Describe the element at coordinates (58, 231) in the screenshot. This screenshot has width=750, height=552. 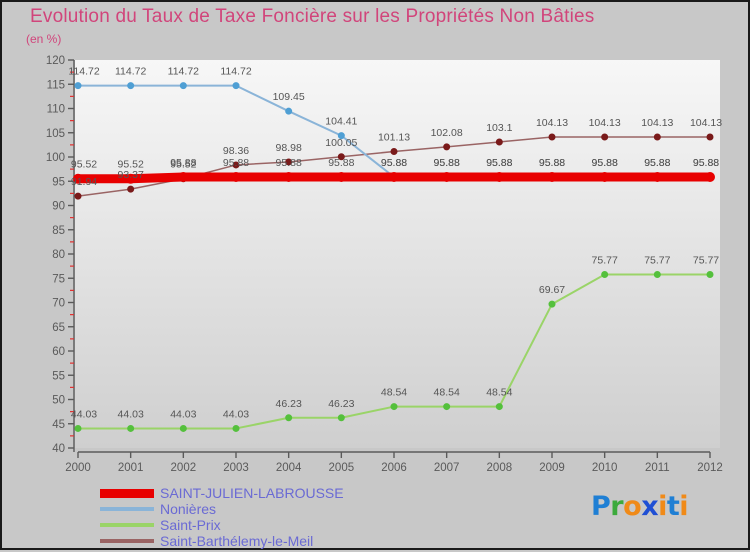
I see `y-axis-tick-label: 85` at that location.